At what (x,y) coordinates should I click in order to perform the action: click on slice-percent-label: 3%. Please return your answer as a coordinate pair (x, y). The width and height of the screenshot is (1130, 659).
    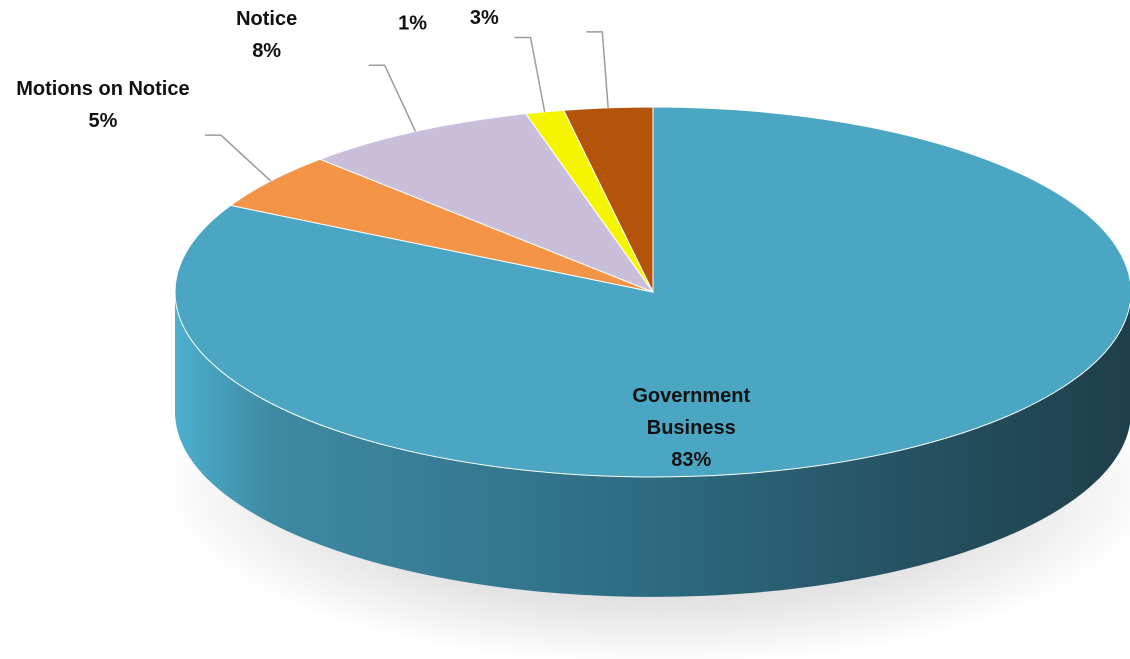
    Looking at the image, I should click on (484, 18).